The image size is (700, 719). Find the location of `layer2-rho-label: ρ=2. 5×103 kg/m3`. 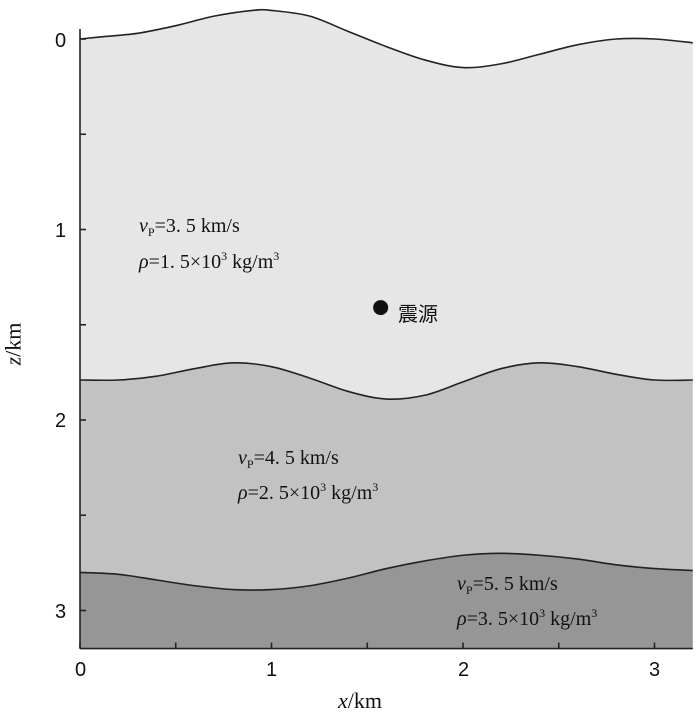

layer2-rho-label: ρ=2. 5×103 kg/m3 is located at coordinates (308, 492).